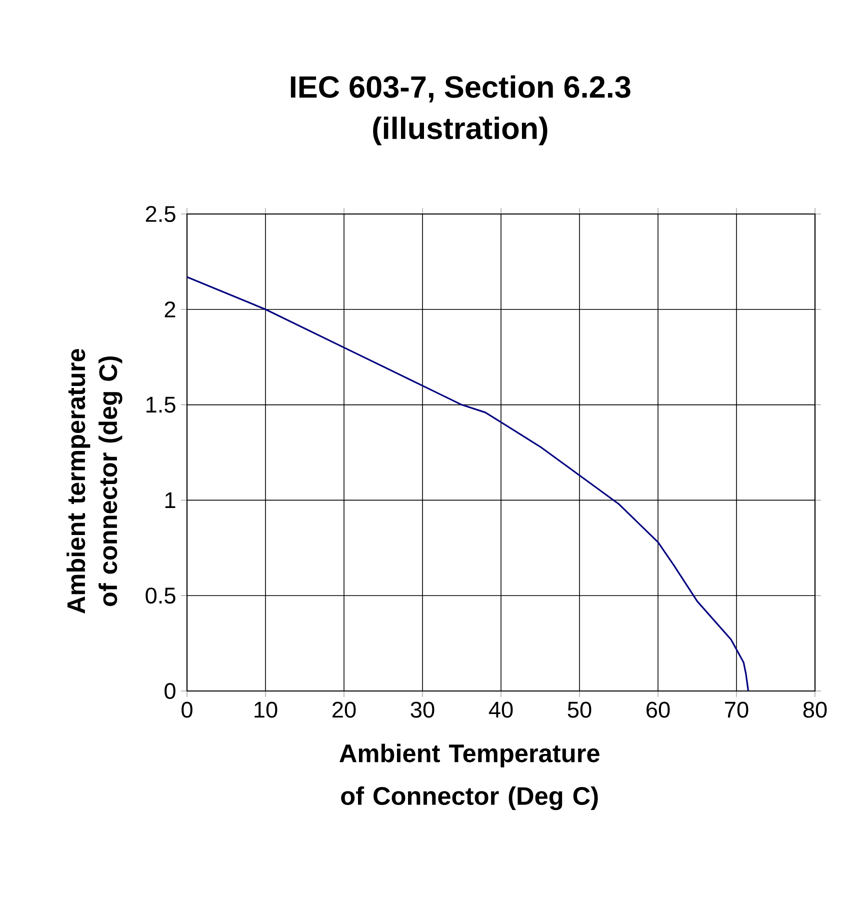  Describe the element at coordinates (460, 88) in the screenshot. I see `chart-title: IEC 603-7, Section 6.2.3` at that location.